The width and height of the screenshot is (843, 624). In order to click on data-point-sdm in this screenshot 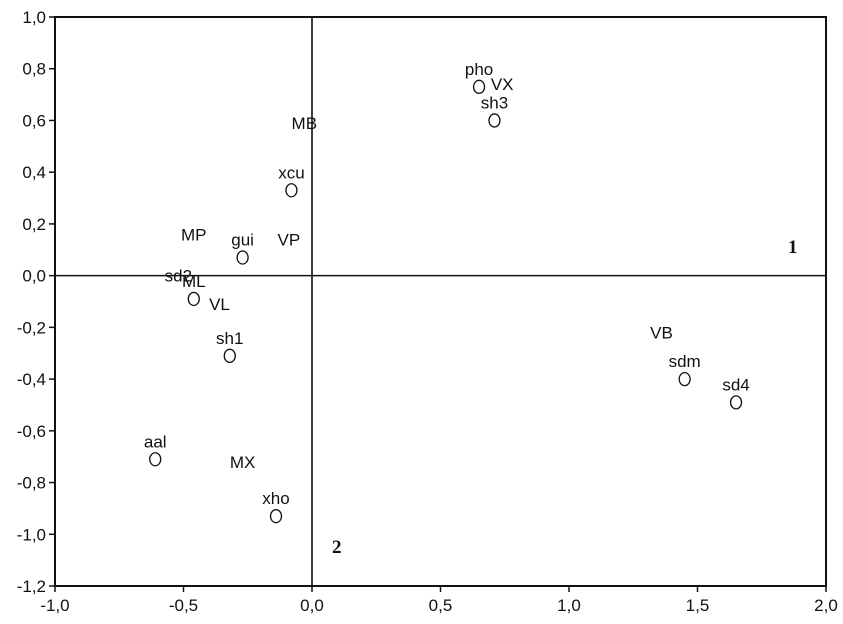, I will do `click(684, 379)`.